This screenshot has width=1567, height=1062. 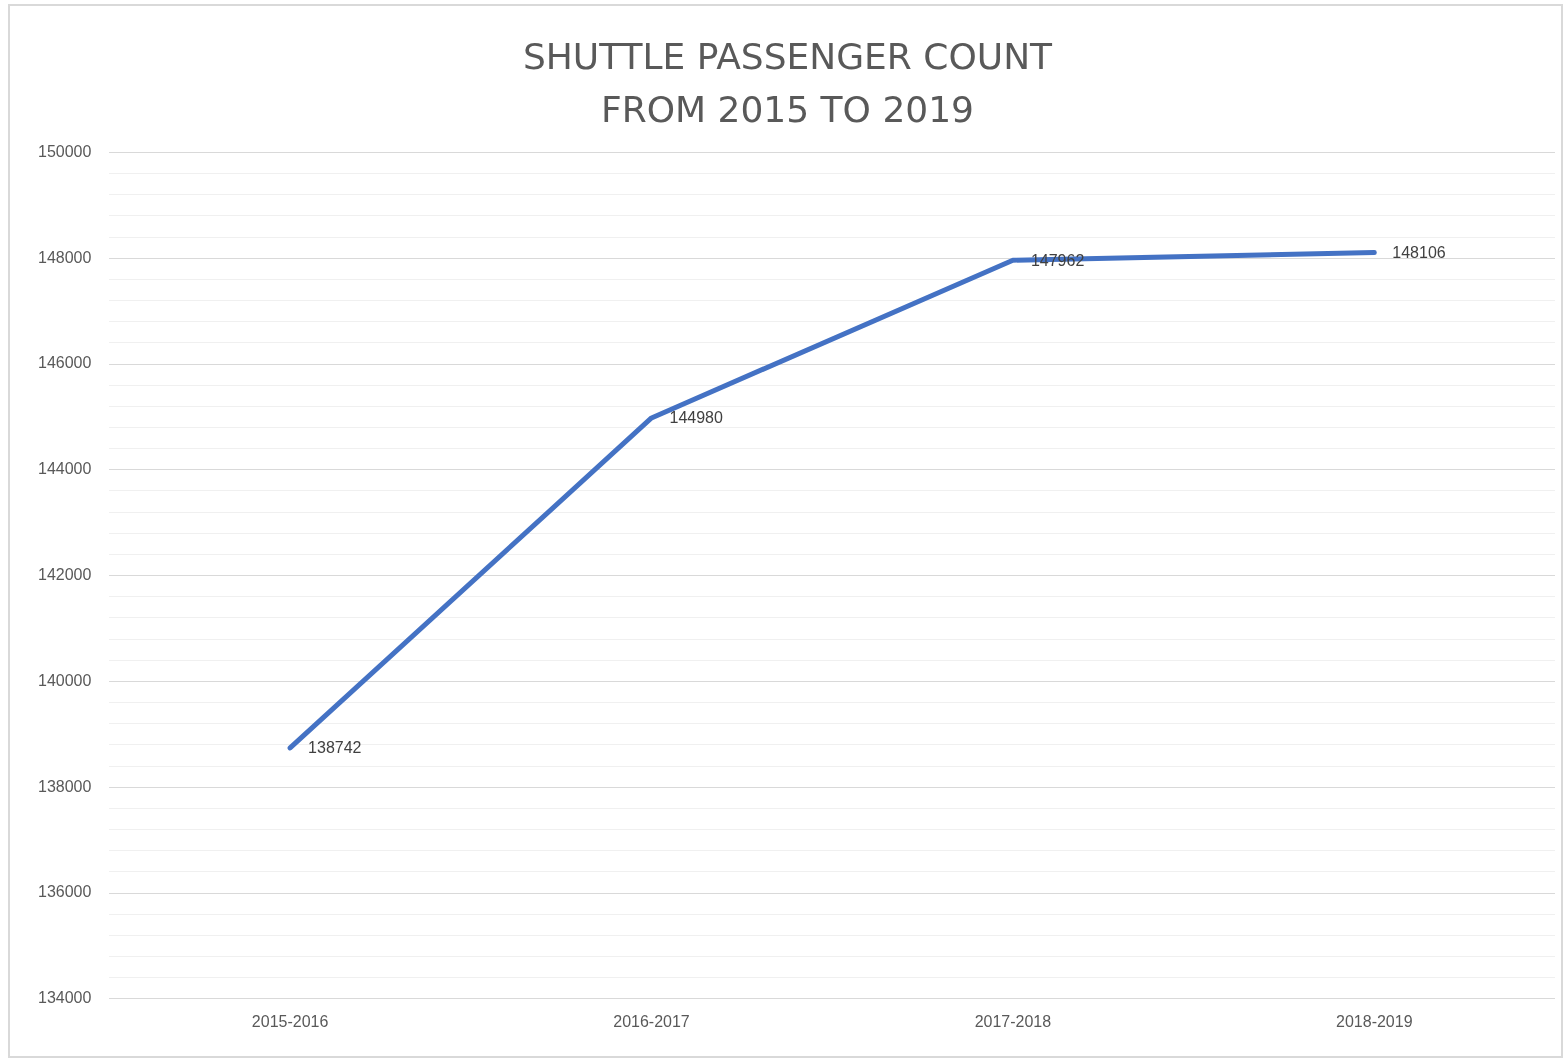 What do you see at coordinates (335, 748) in the screenshot?
I see `data-label: 138742` at bounding box center [335, 748].